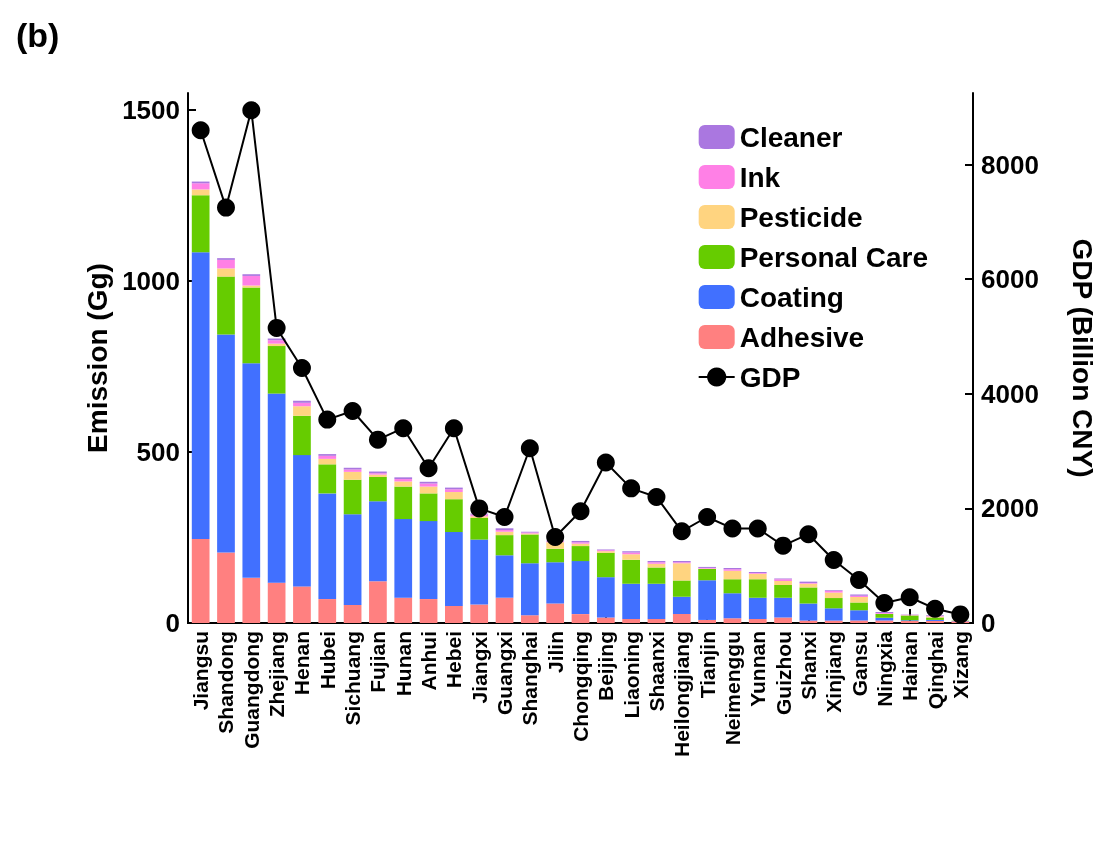 The image size is (1120, 843). I want to click on legend-label: Personal Care, so click(834, 257).